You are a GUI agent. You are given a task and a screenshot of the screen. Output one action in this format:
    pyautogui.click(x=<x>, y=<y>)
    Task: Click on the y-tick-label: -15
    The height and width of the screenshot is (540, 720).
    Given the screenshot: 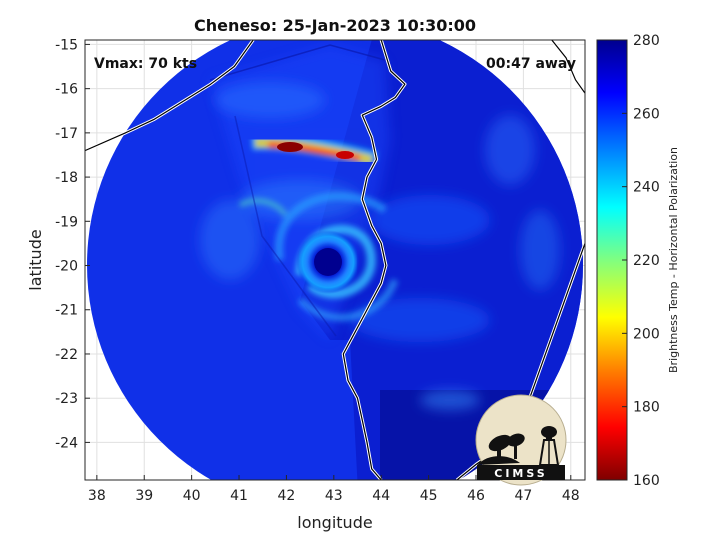 What is the action you would take?
    pyautogui.click(x=66, y=45)
    